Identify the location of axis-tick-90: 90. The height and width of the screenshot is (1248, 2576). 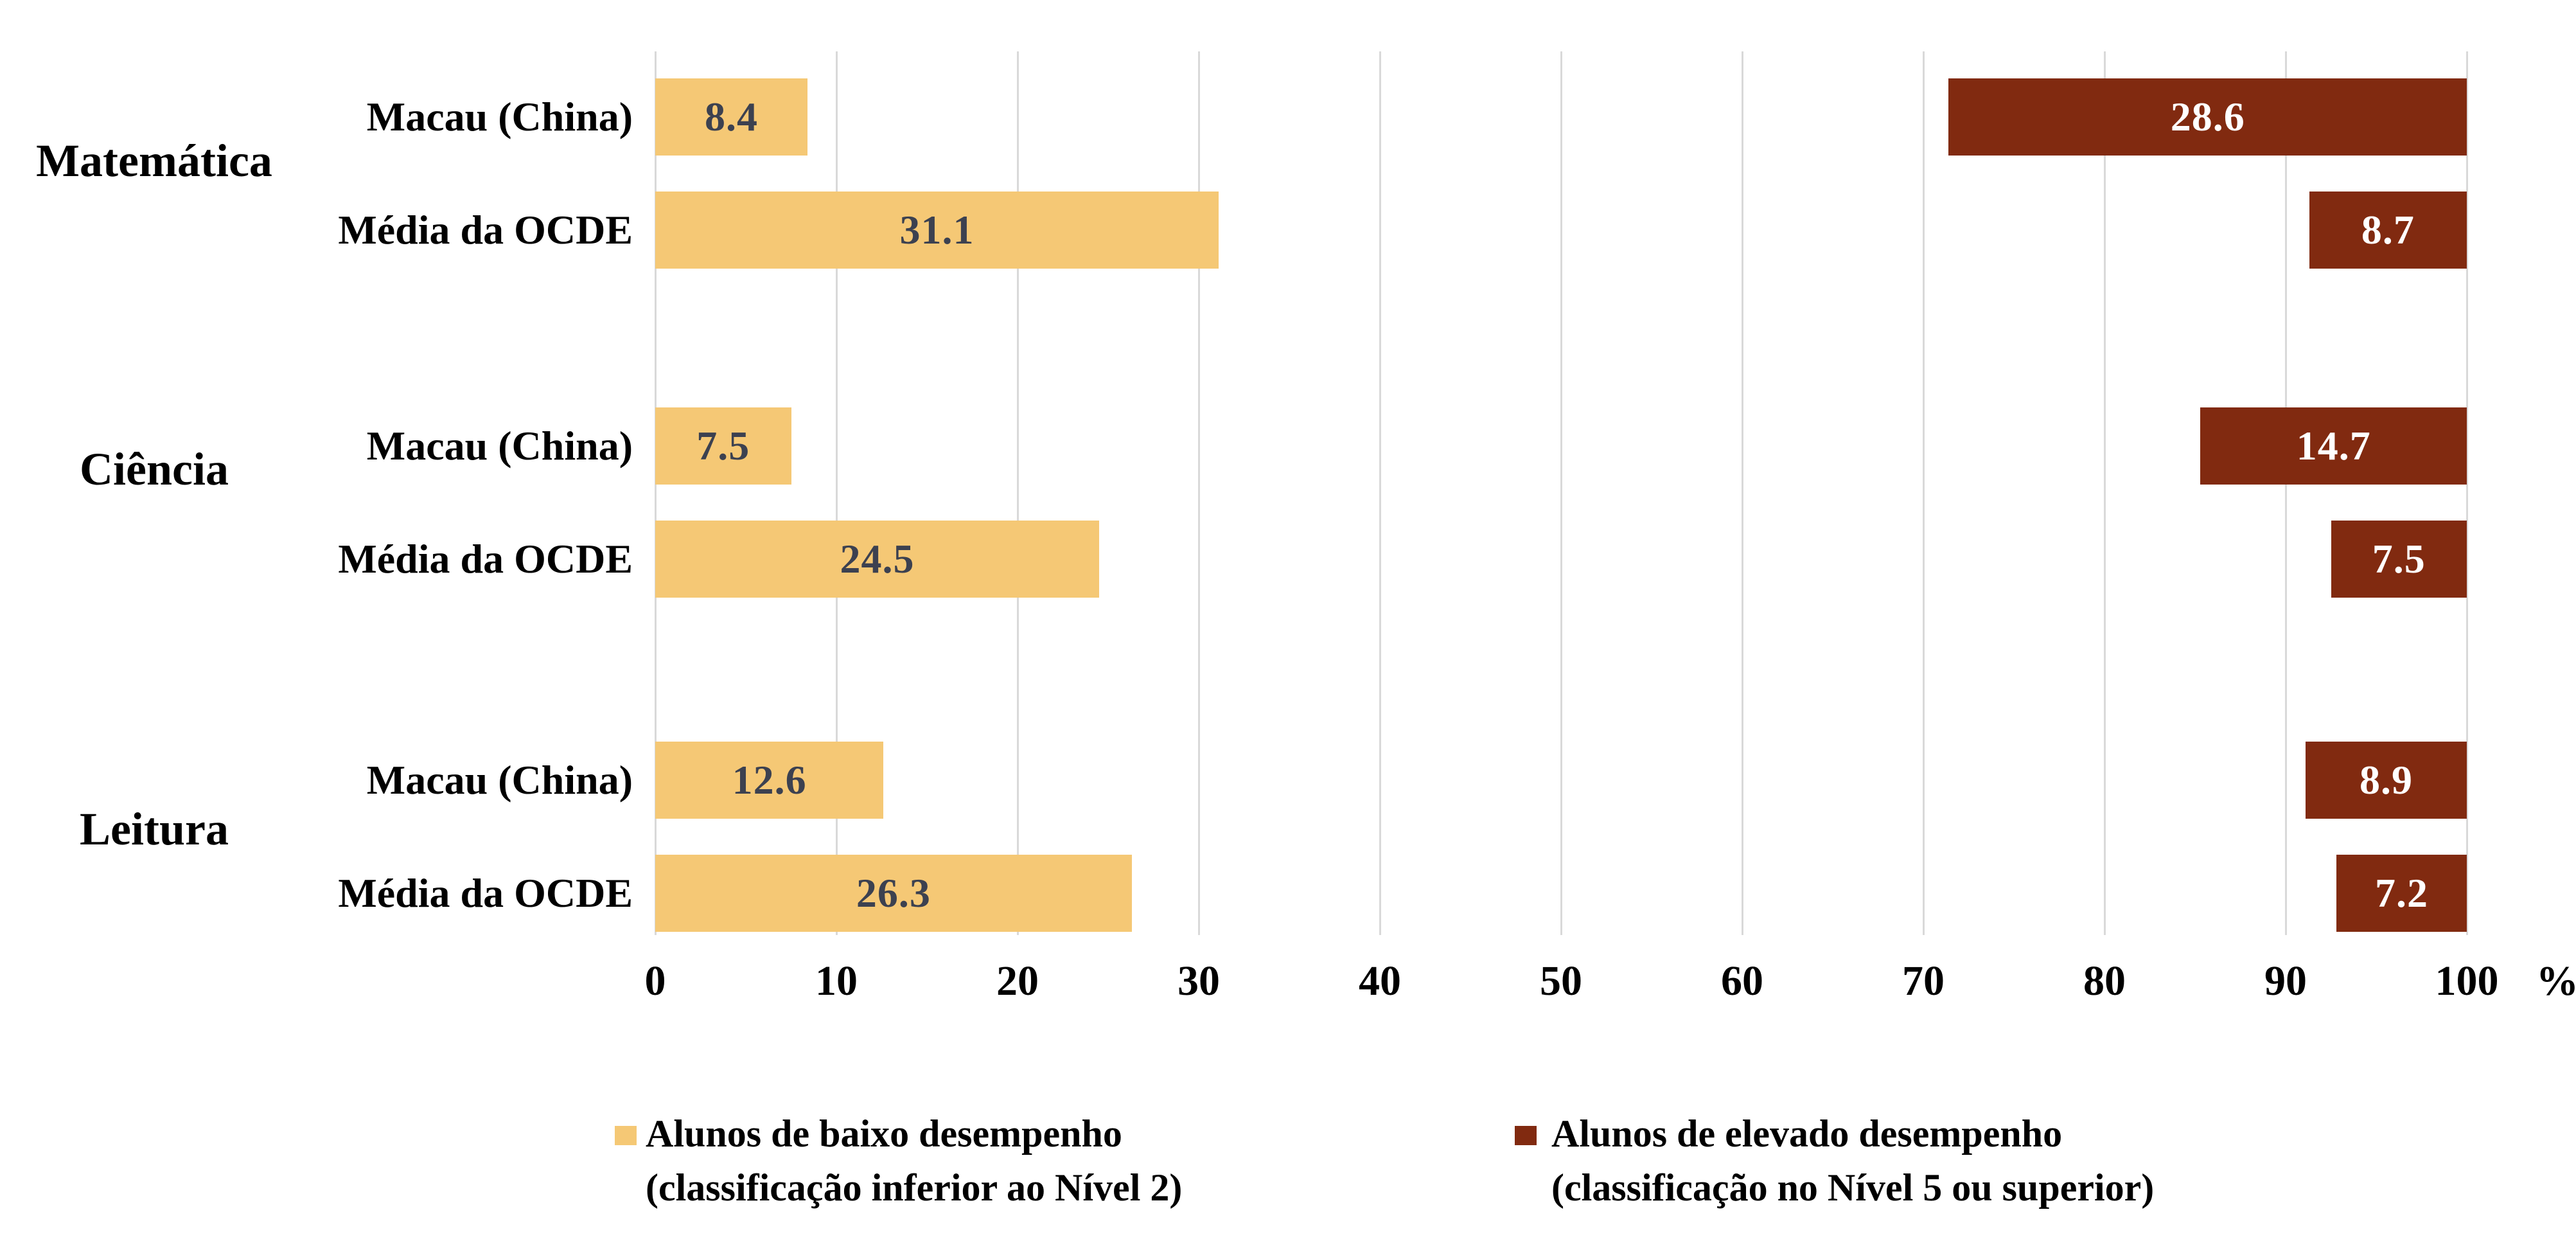
(2285, 981).